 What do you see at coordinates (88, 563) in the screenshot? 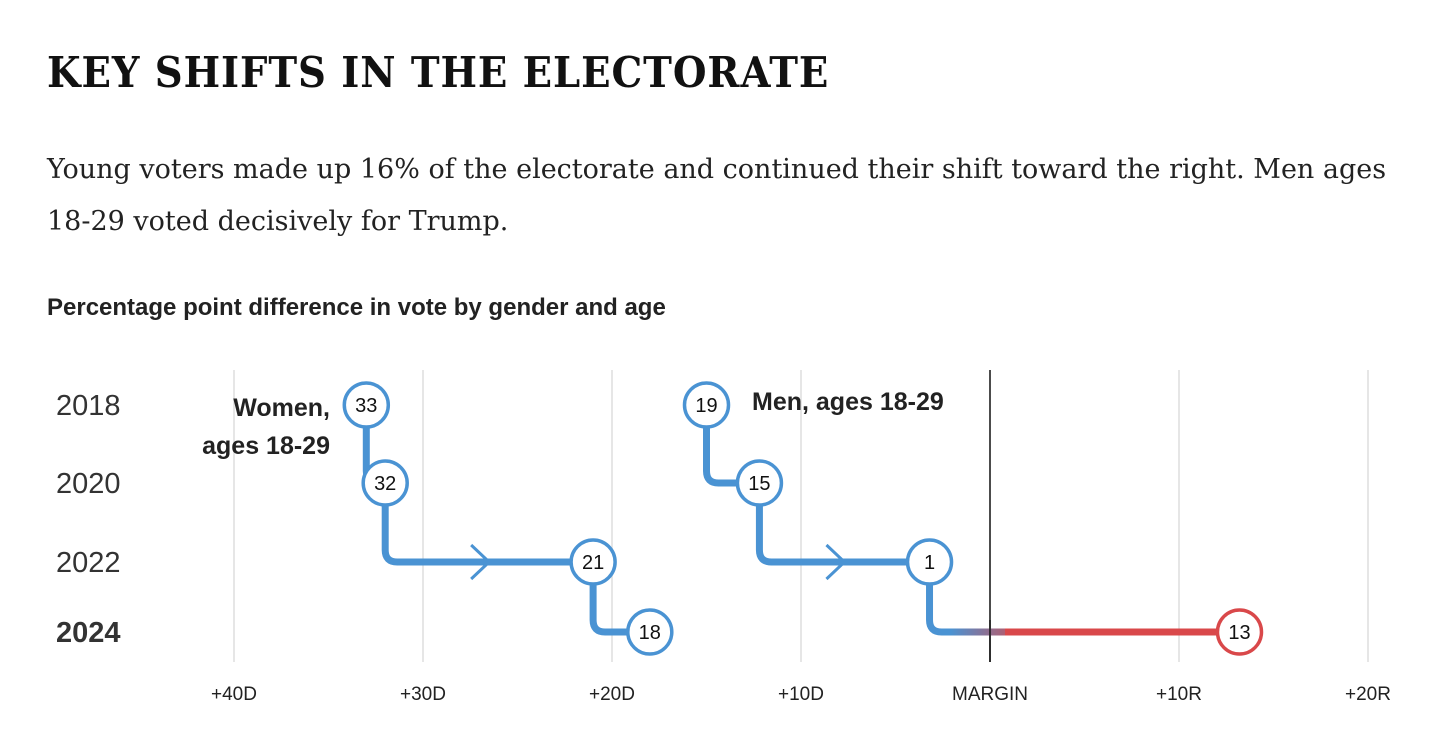
I see `y-year-label: 2022` at bounding box center [88, 563].